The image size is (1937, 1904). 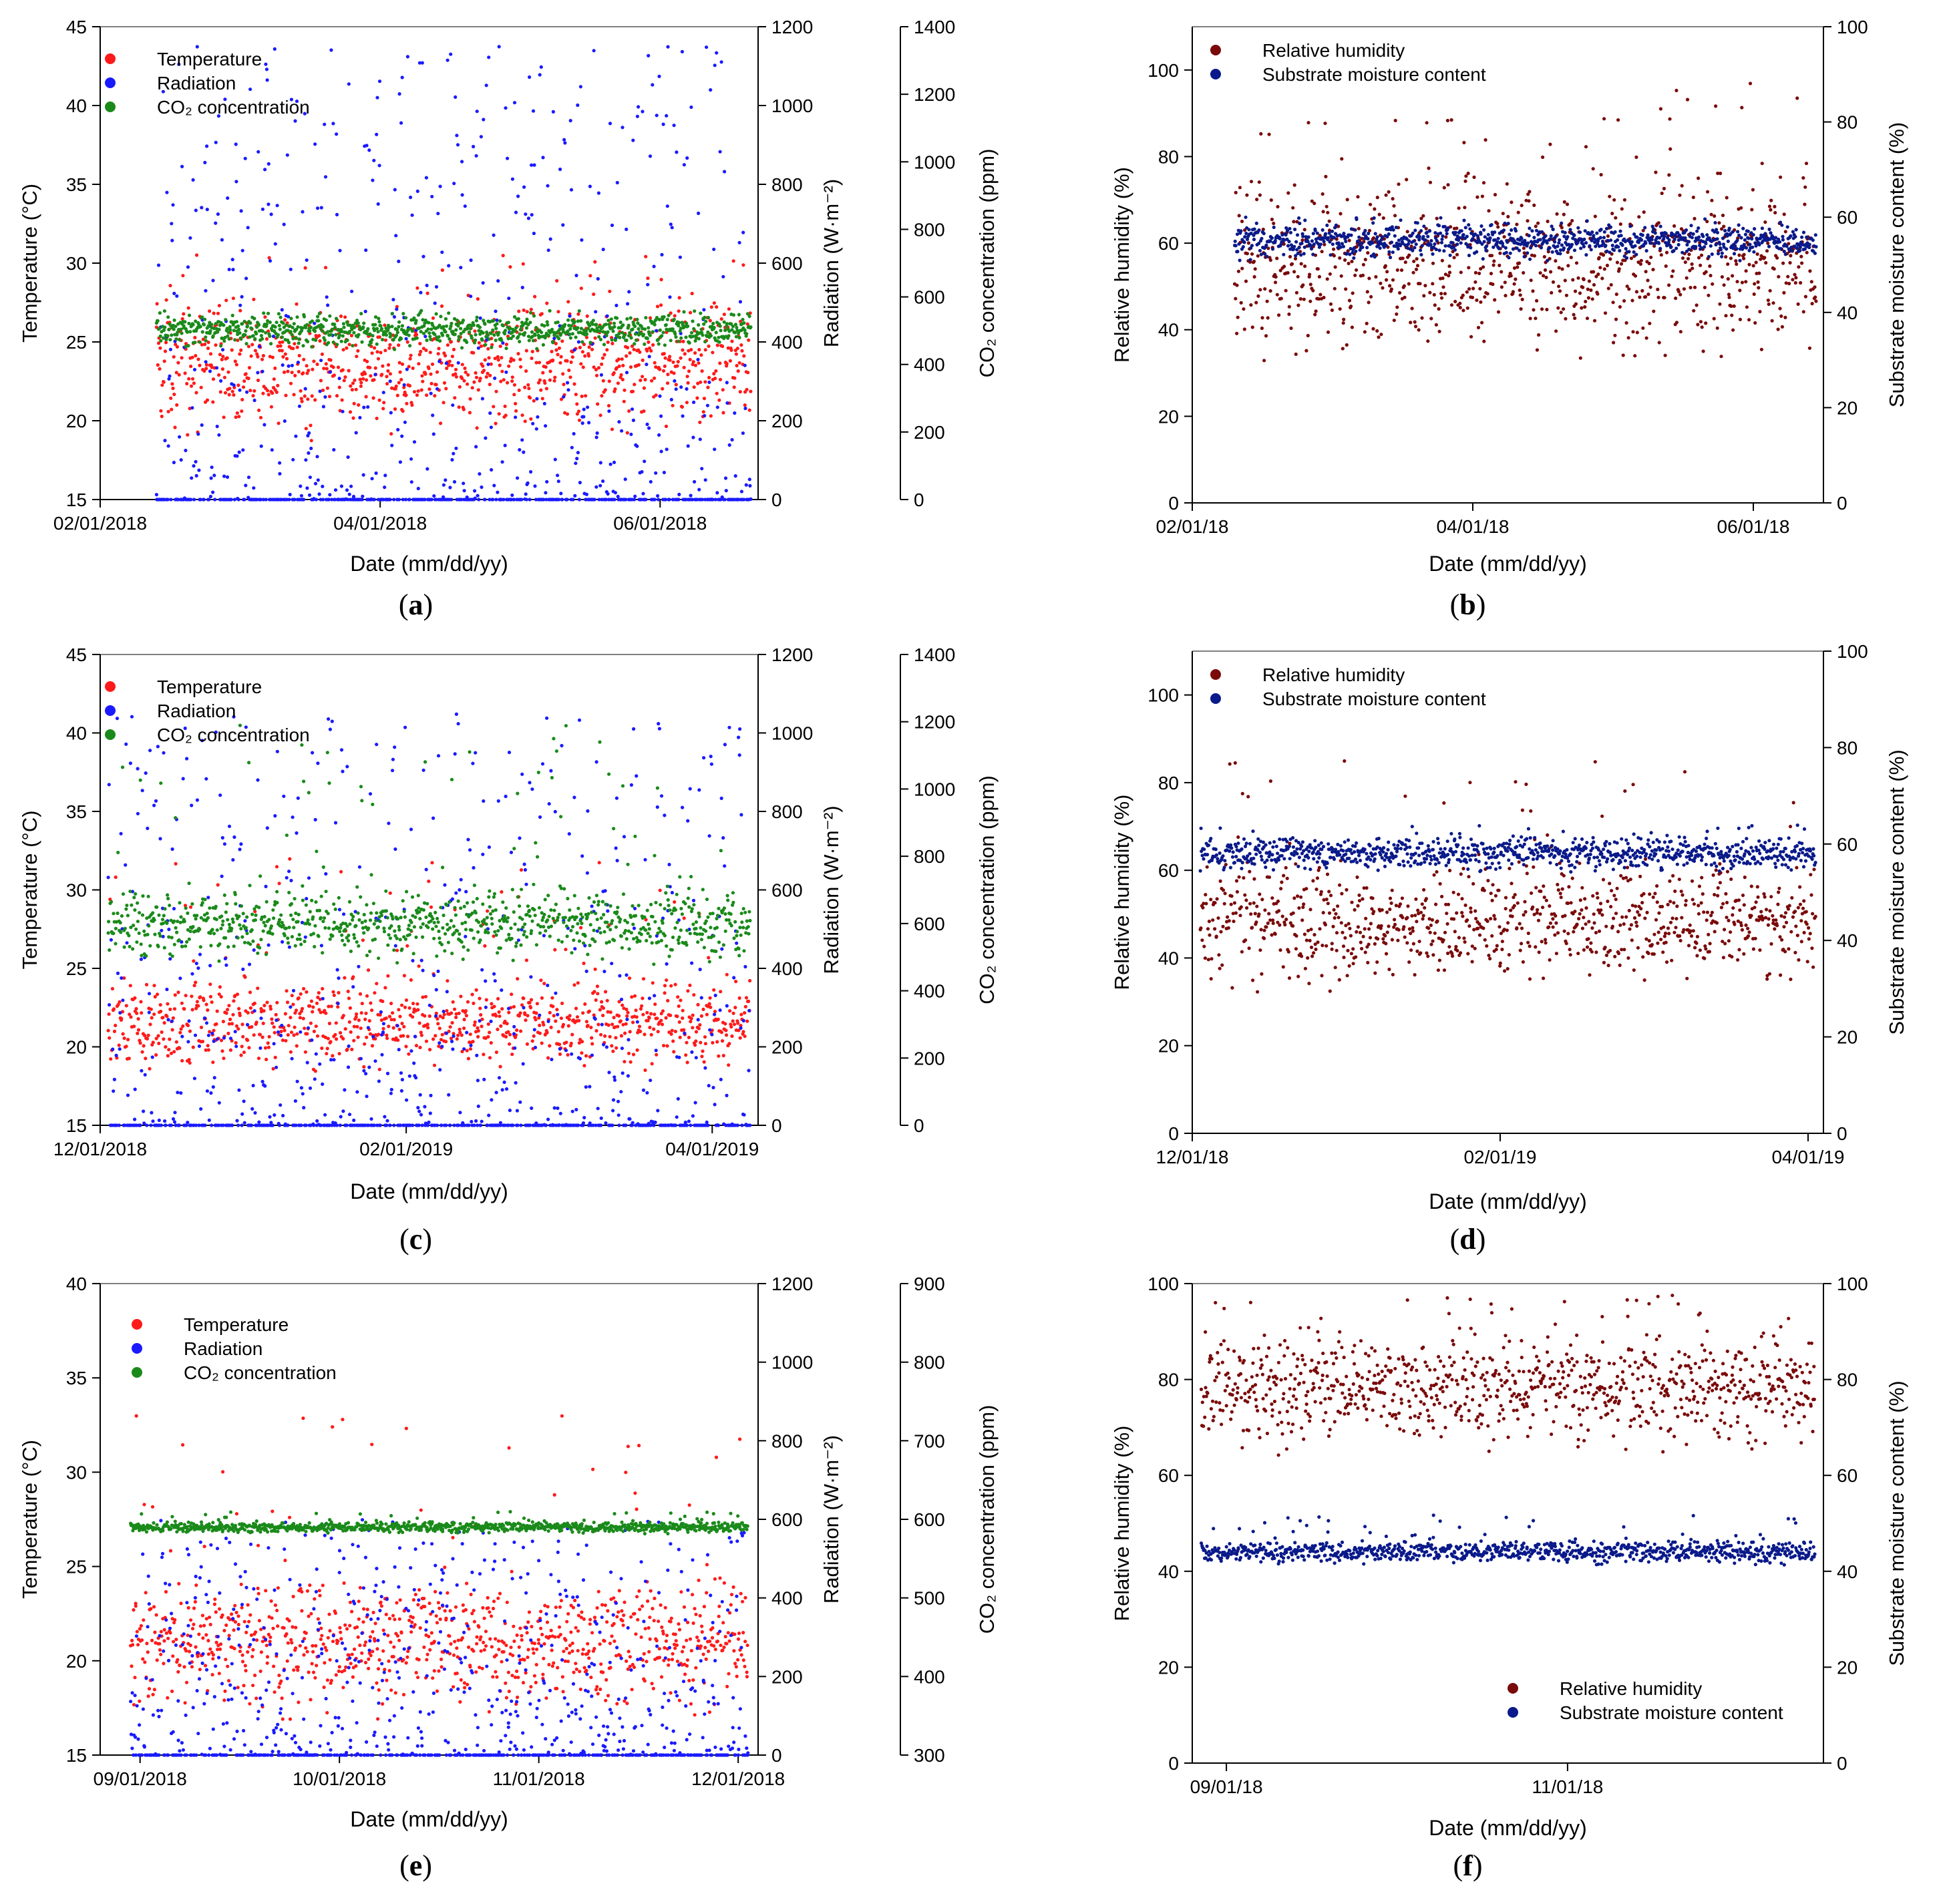 I want to click on y-tick-label: 40, so click(x=76, y=733).